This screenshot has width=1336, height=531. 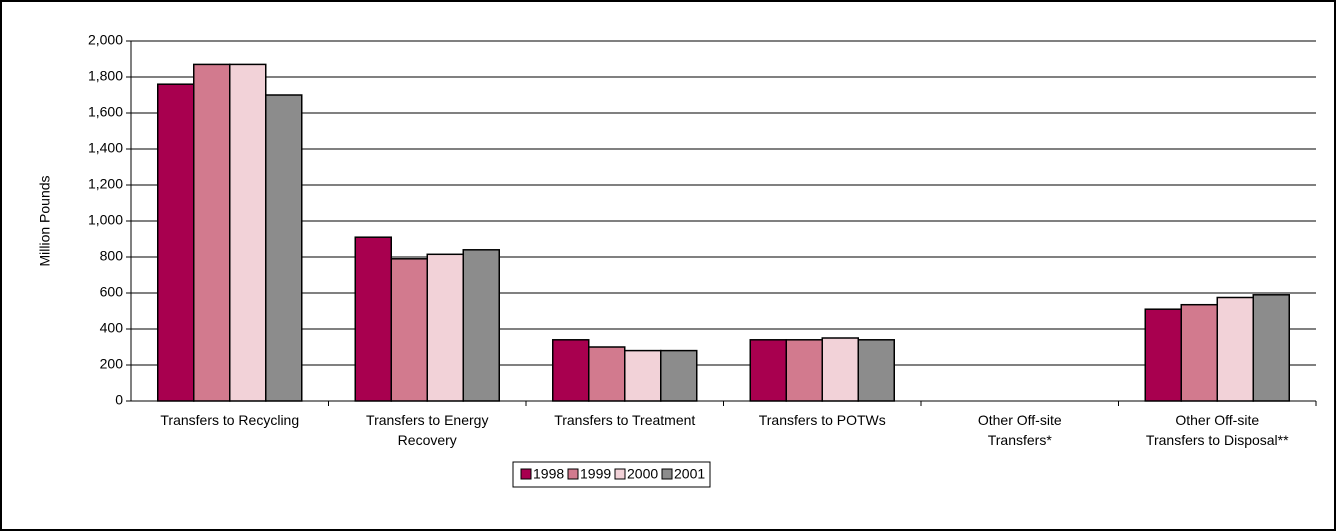 I want to click on y-tick-label: 1,400, so click(x=105, y=148).